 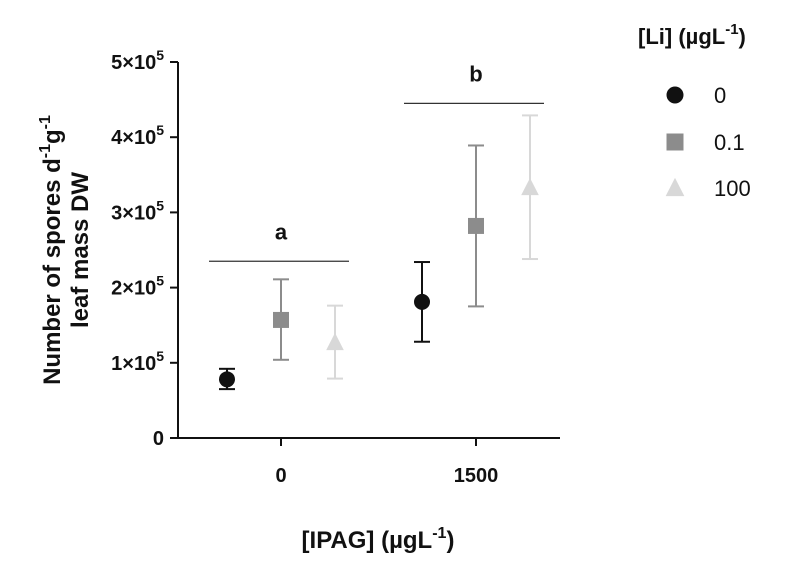 What do you see at coordinates (729, 142) in the screenshot?
I see `legend-label: 0.1` at bounding box center [729, 142].